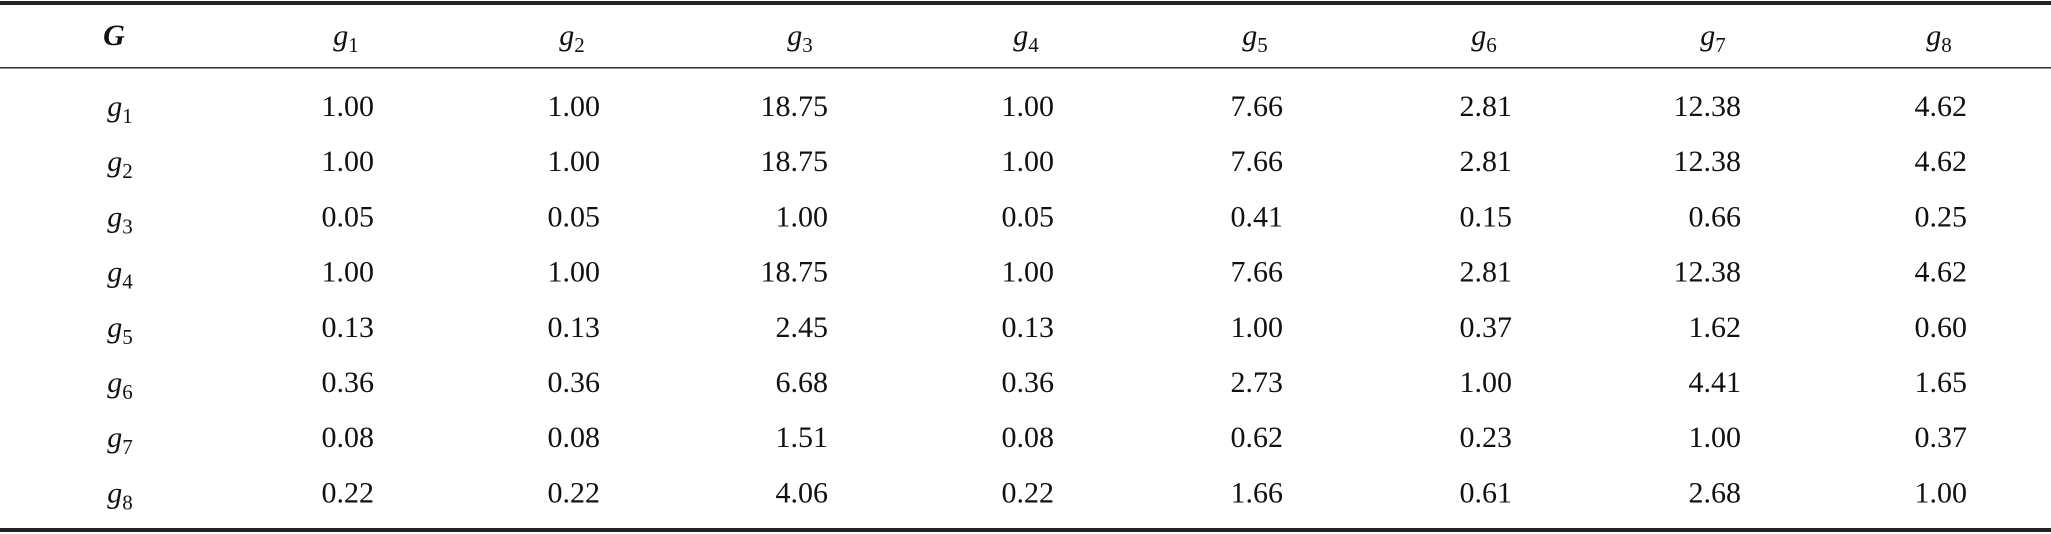  What do you see at coordinates (1715, 327) in the screenshot?
I see `cell: 1.62` at bounding box center [1715, 327].